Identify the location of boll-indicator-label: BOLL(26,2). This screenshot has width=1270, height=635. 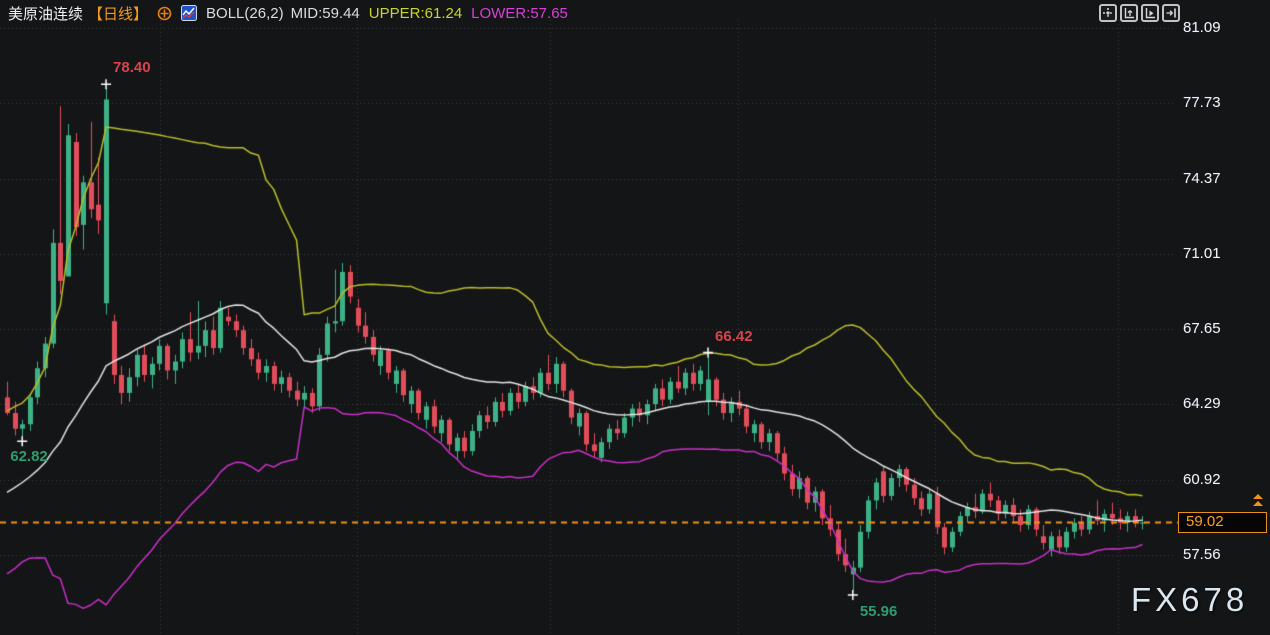
(245, 13).